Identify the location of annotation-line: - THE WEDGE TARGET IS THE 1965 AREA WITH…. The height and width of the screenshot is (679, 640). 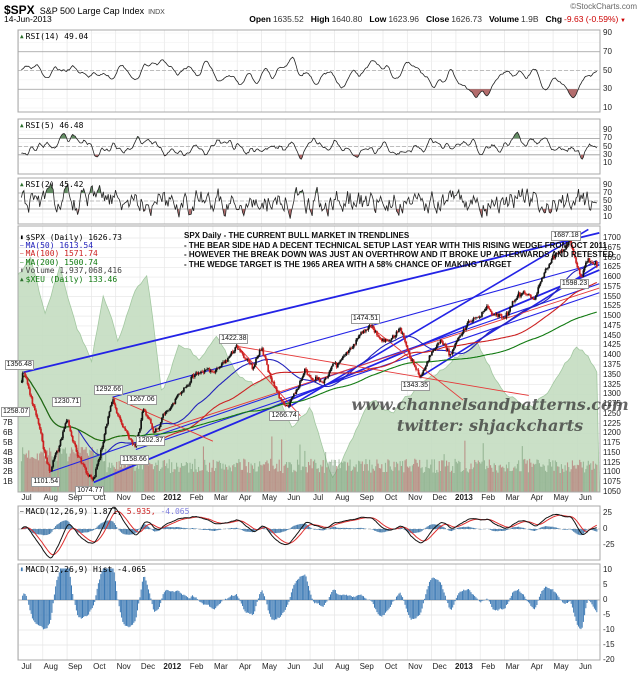
(348, 264).